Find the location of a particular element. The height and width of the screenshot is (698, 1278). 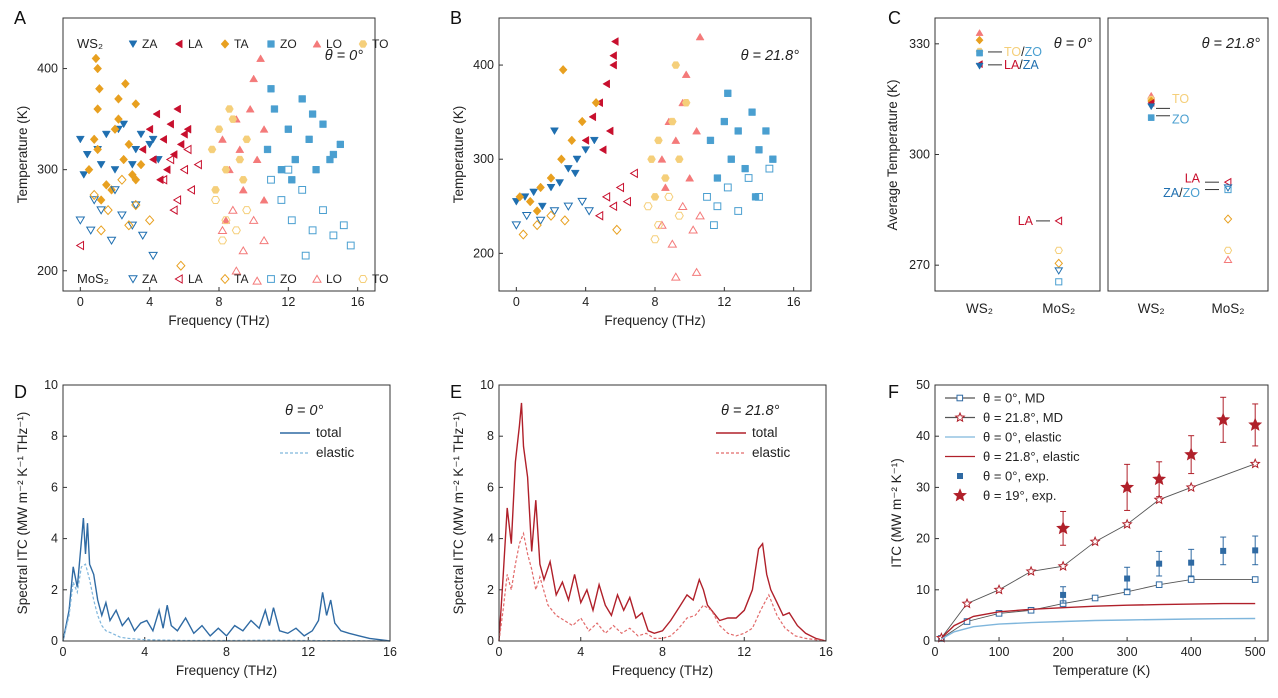

legend-elastic: elastic is located at coordinates (335, 452).